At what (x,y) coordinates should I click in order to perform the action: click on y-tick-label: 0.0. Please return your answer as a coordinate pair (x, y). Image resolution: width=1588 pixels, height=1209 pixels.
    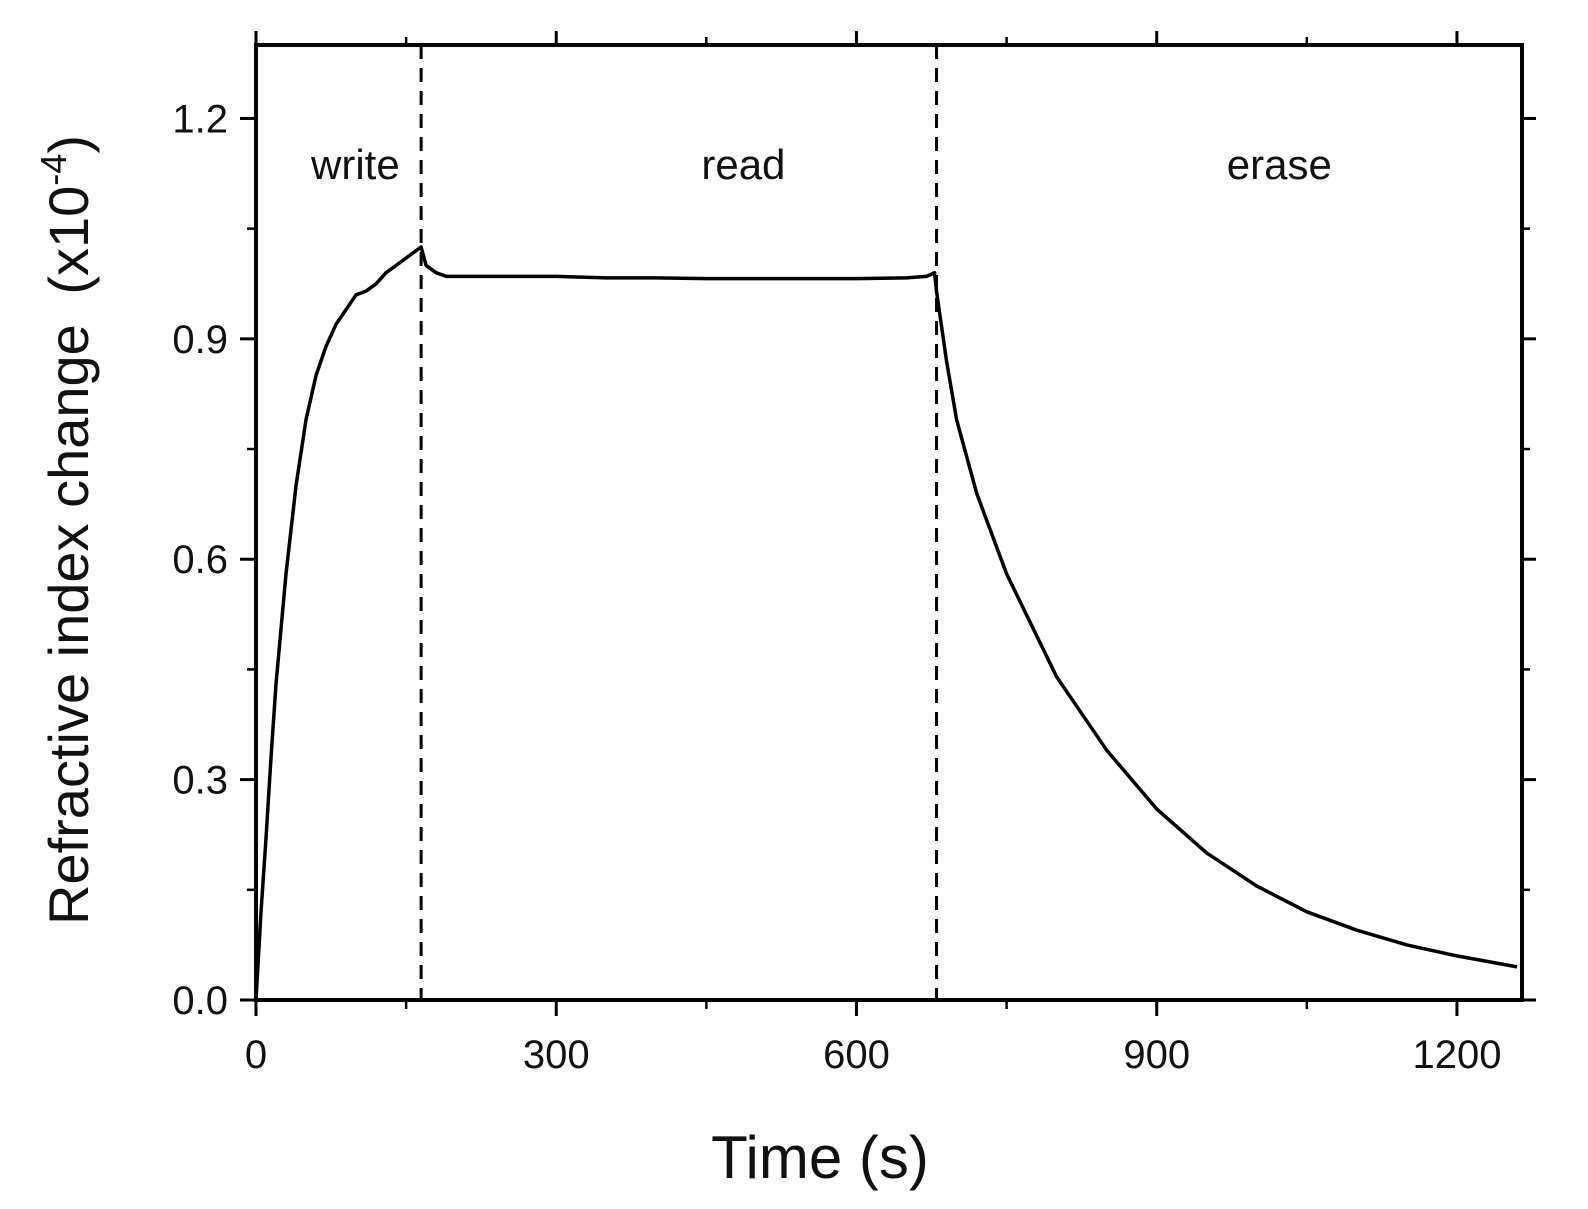
    Looking at the image, I should click on (200, 1001).